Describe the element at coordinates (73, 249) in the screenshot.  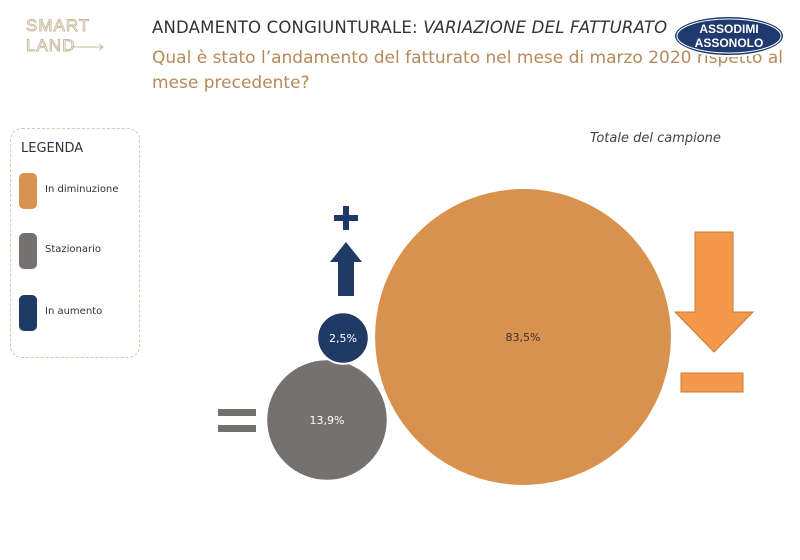
I see `legend-label-stable: Stazionario` at that location.